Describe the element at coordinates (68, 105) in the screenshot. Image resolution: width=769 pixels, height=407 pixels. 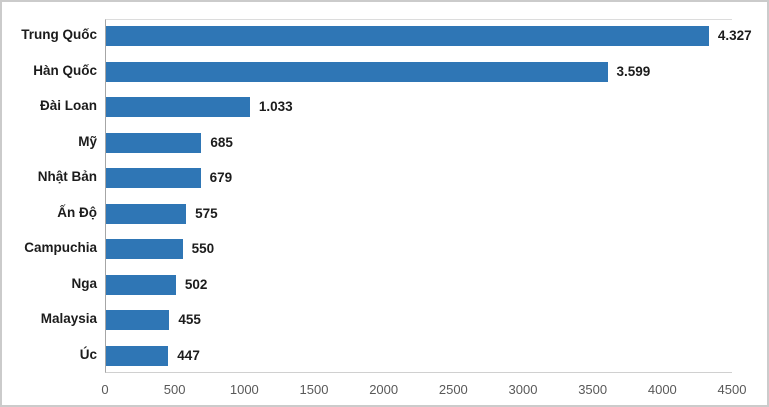
I see `category-label: Đài Loan` at that location.